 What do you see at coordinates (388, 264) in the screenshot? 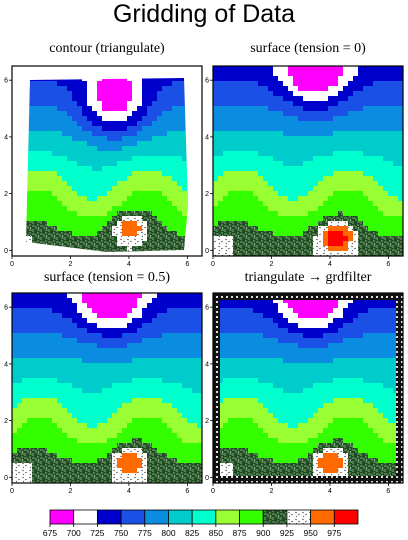
I see `x-tick-label: 6` at bounding box center [388, 264].